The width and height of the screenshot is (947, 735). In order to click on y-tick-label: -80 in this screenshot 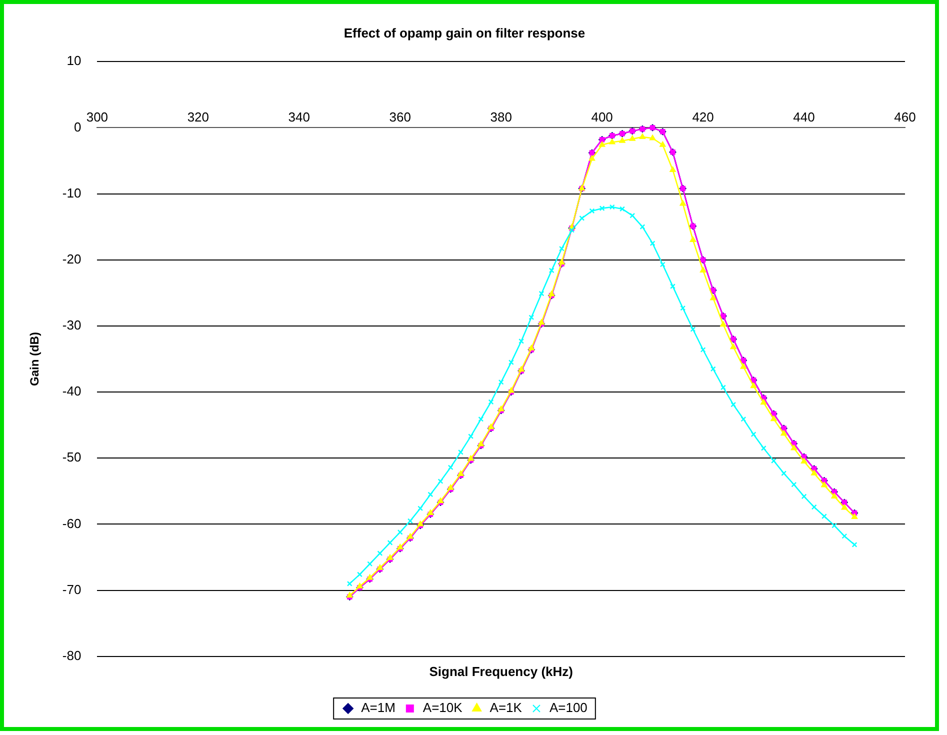, I will do `click(72, 655)`.